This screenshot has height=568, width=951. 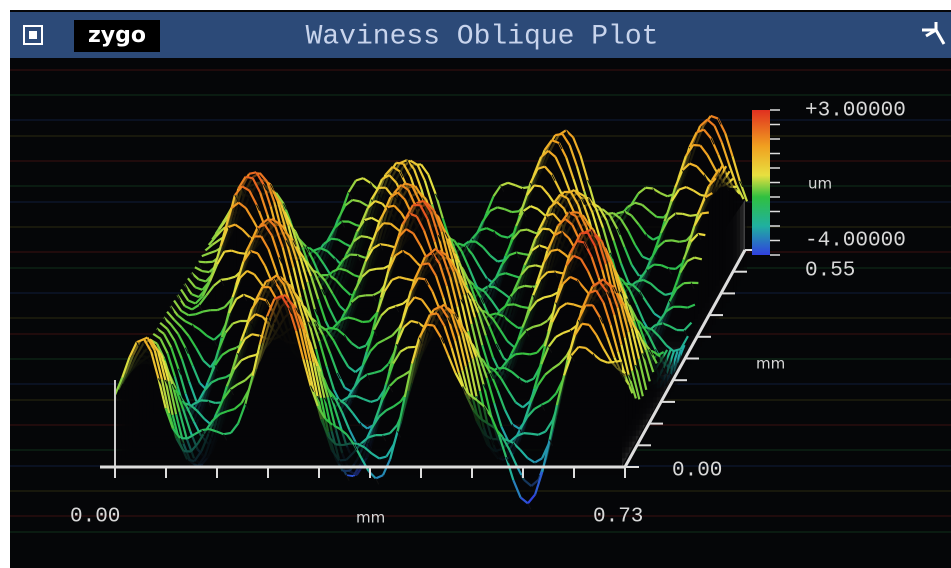 I want to click on corner-icon, so click(x=934, y=33).